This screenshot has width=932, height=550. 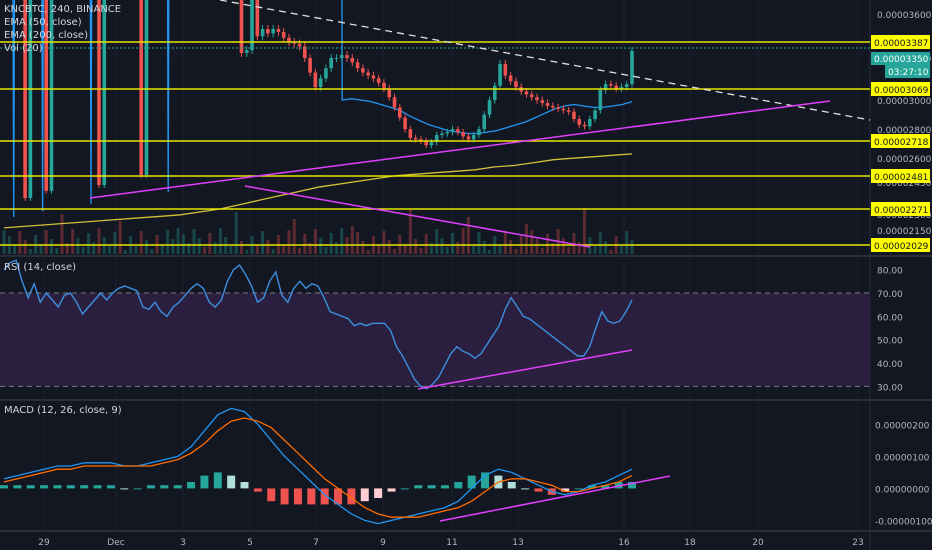 I want to click on rsi-legend: RSI (14, close), so click(x=40, y=267).